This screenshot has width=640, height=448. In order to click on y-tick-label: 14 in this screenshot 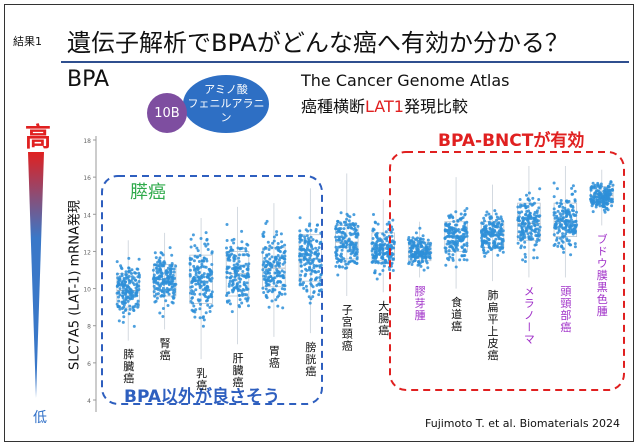, I will do `click(87, 215)`.